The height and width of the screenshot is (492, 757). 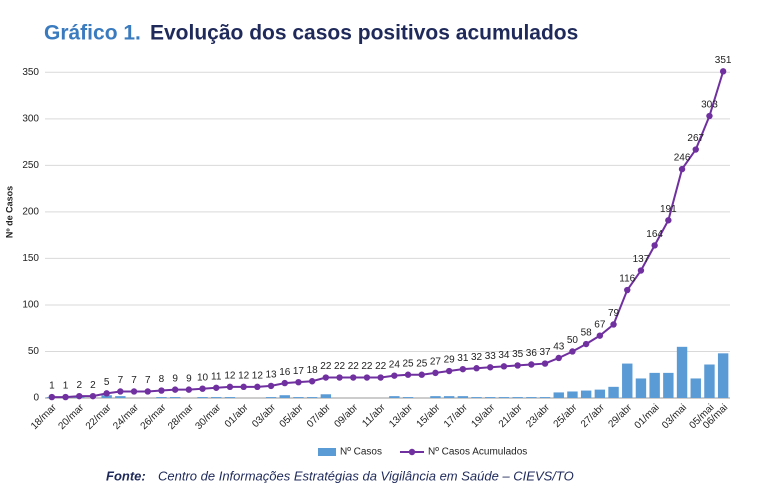 I want to click on y-tick-label: 300, so click(x=30, y=118).